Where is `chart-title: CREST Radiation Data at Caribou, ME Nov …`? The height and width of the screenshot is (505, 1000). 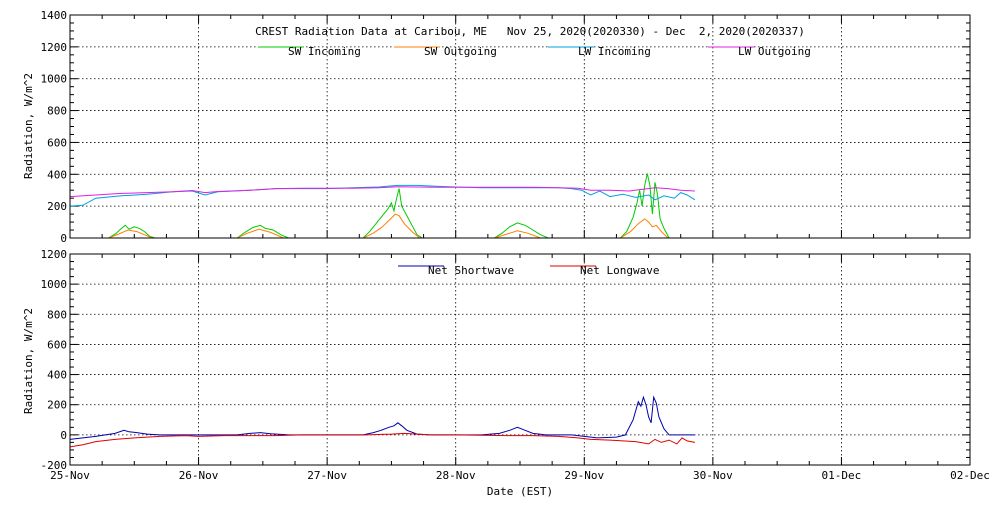
chart-title: CREST Radiation Data at Caribou, ME Nov … is located at coordinates (530, 31).